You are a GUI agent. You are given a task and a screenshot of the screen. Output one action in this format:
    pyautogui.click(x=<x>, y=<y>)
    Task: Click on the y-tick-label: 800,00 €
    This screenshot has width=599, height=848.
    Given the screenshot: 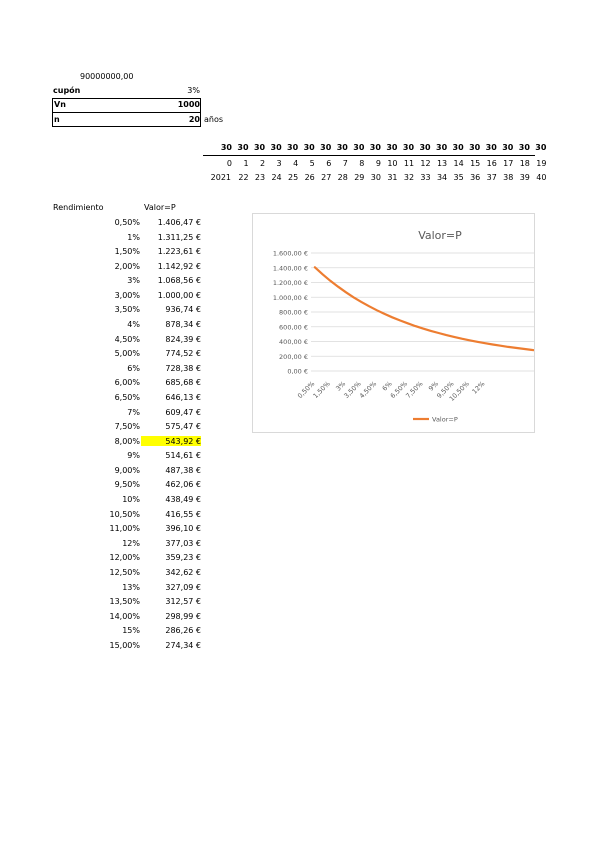 What is the action you would take?
    pyautogui.click(x=293, y=313)
    